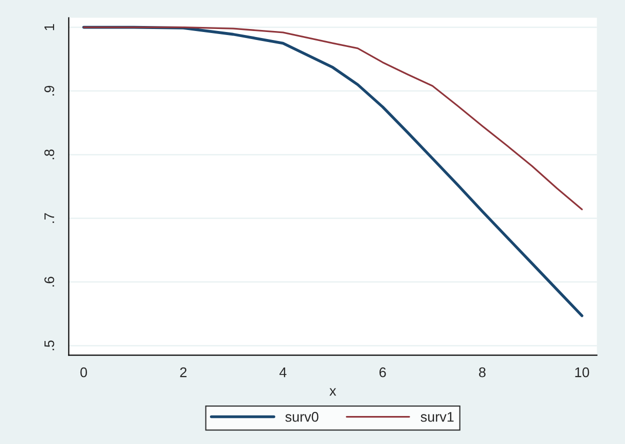  I want to click on y-tick-label: .9, so click(49, 91).